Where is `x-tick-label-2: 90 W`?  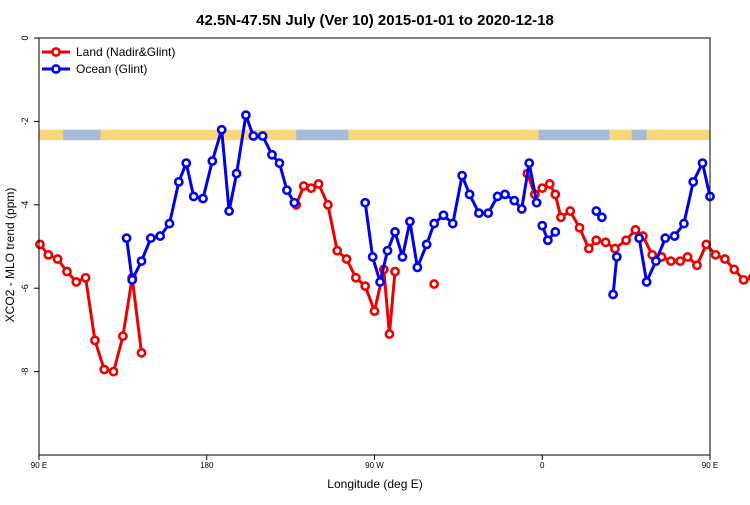 x-tick-label-2: 90 W is located at coordinates (374, 465).